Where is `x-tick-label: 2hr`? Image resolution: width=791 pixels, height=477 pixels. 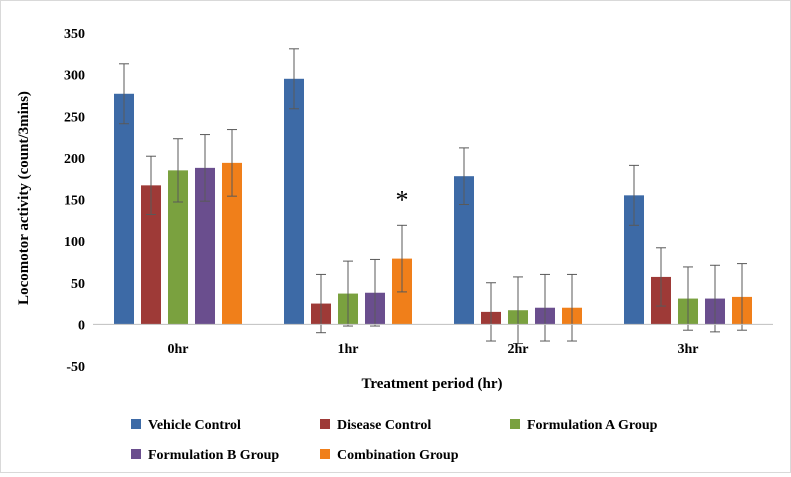
x-tick-label: 2hr is located at coordinates (518, 349).